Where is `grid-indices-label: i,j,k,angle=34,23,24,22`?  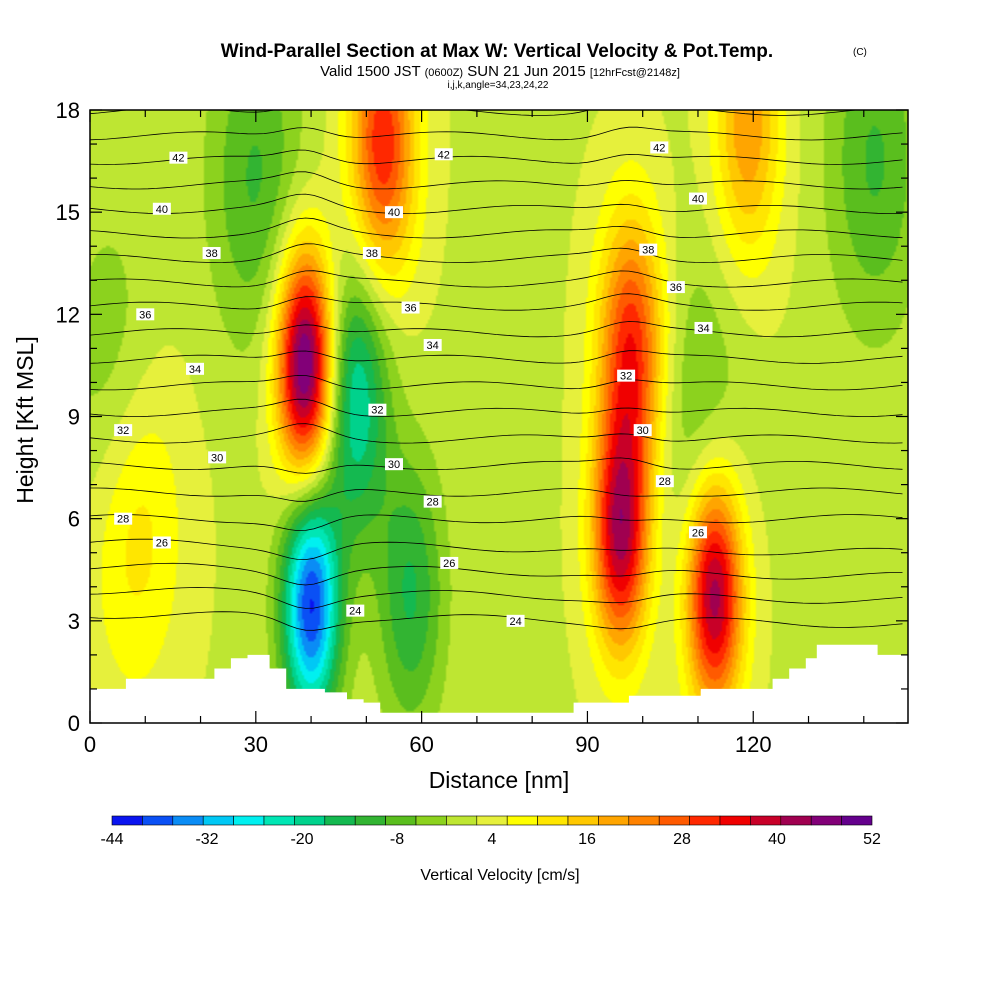 grid-indices-label: i,j,k,angle=34,23,24,22 is located at coordinates (498, 85).